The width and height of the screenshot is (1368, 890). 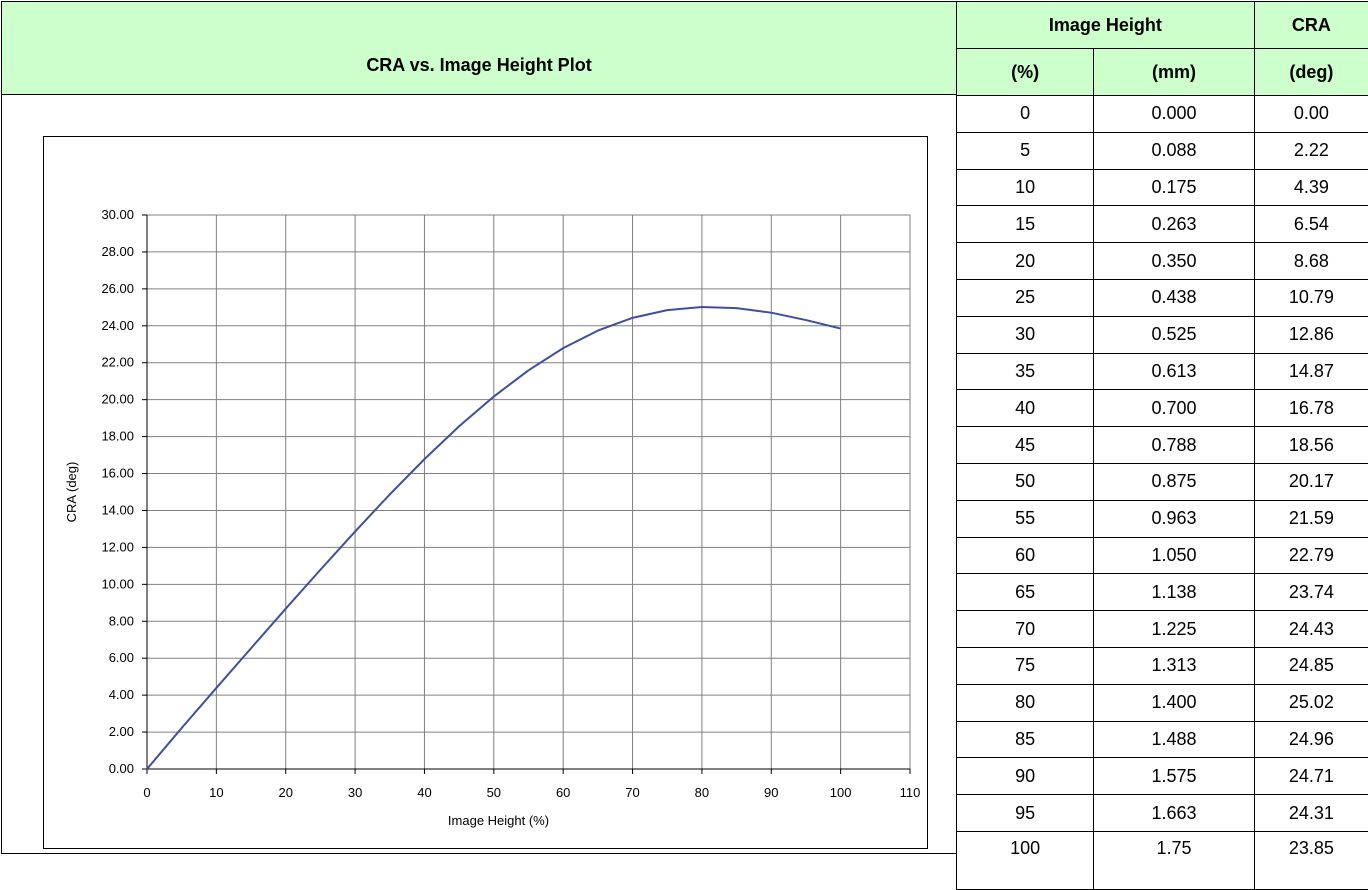 What do you see at coordinates (1174, 408) in the screenshot?
I see `cell-height-mm: 0.700` at bounding box center [1174, 408].